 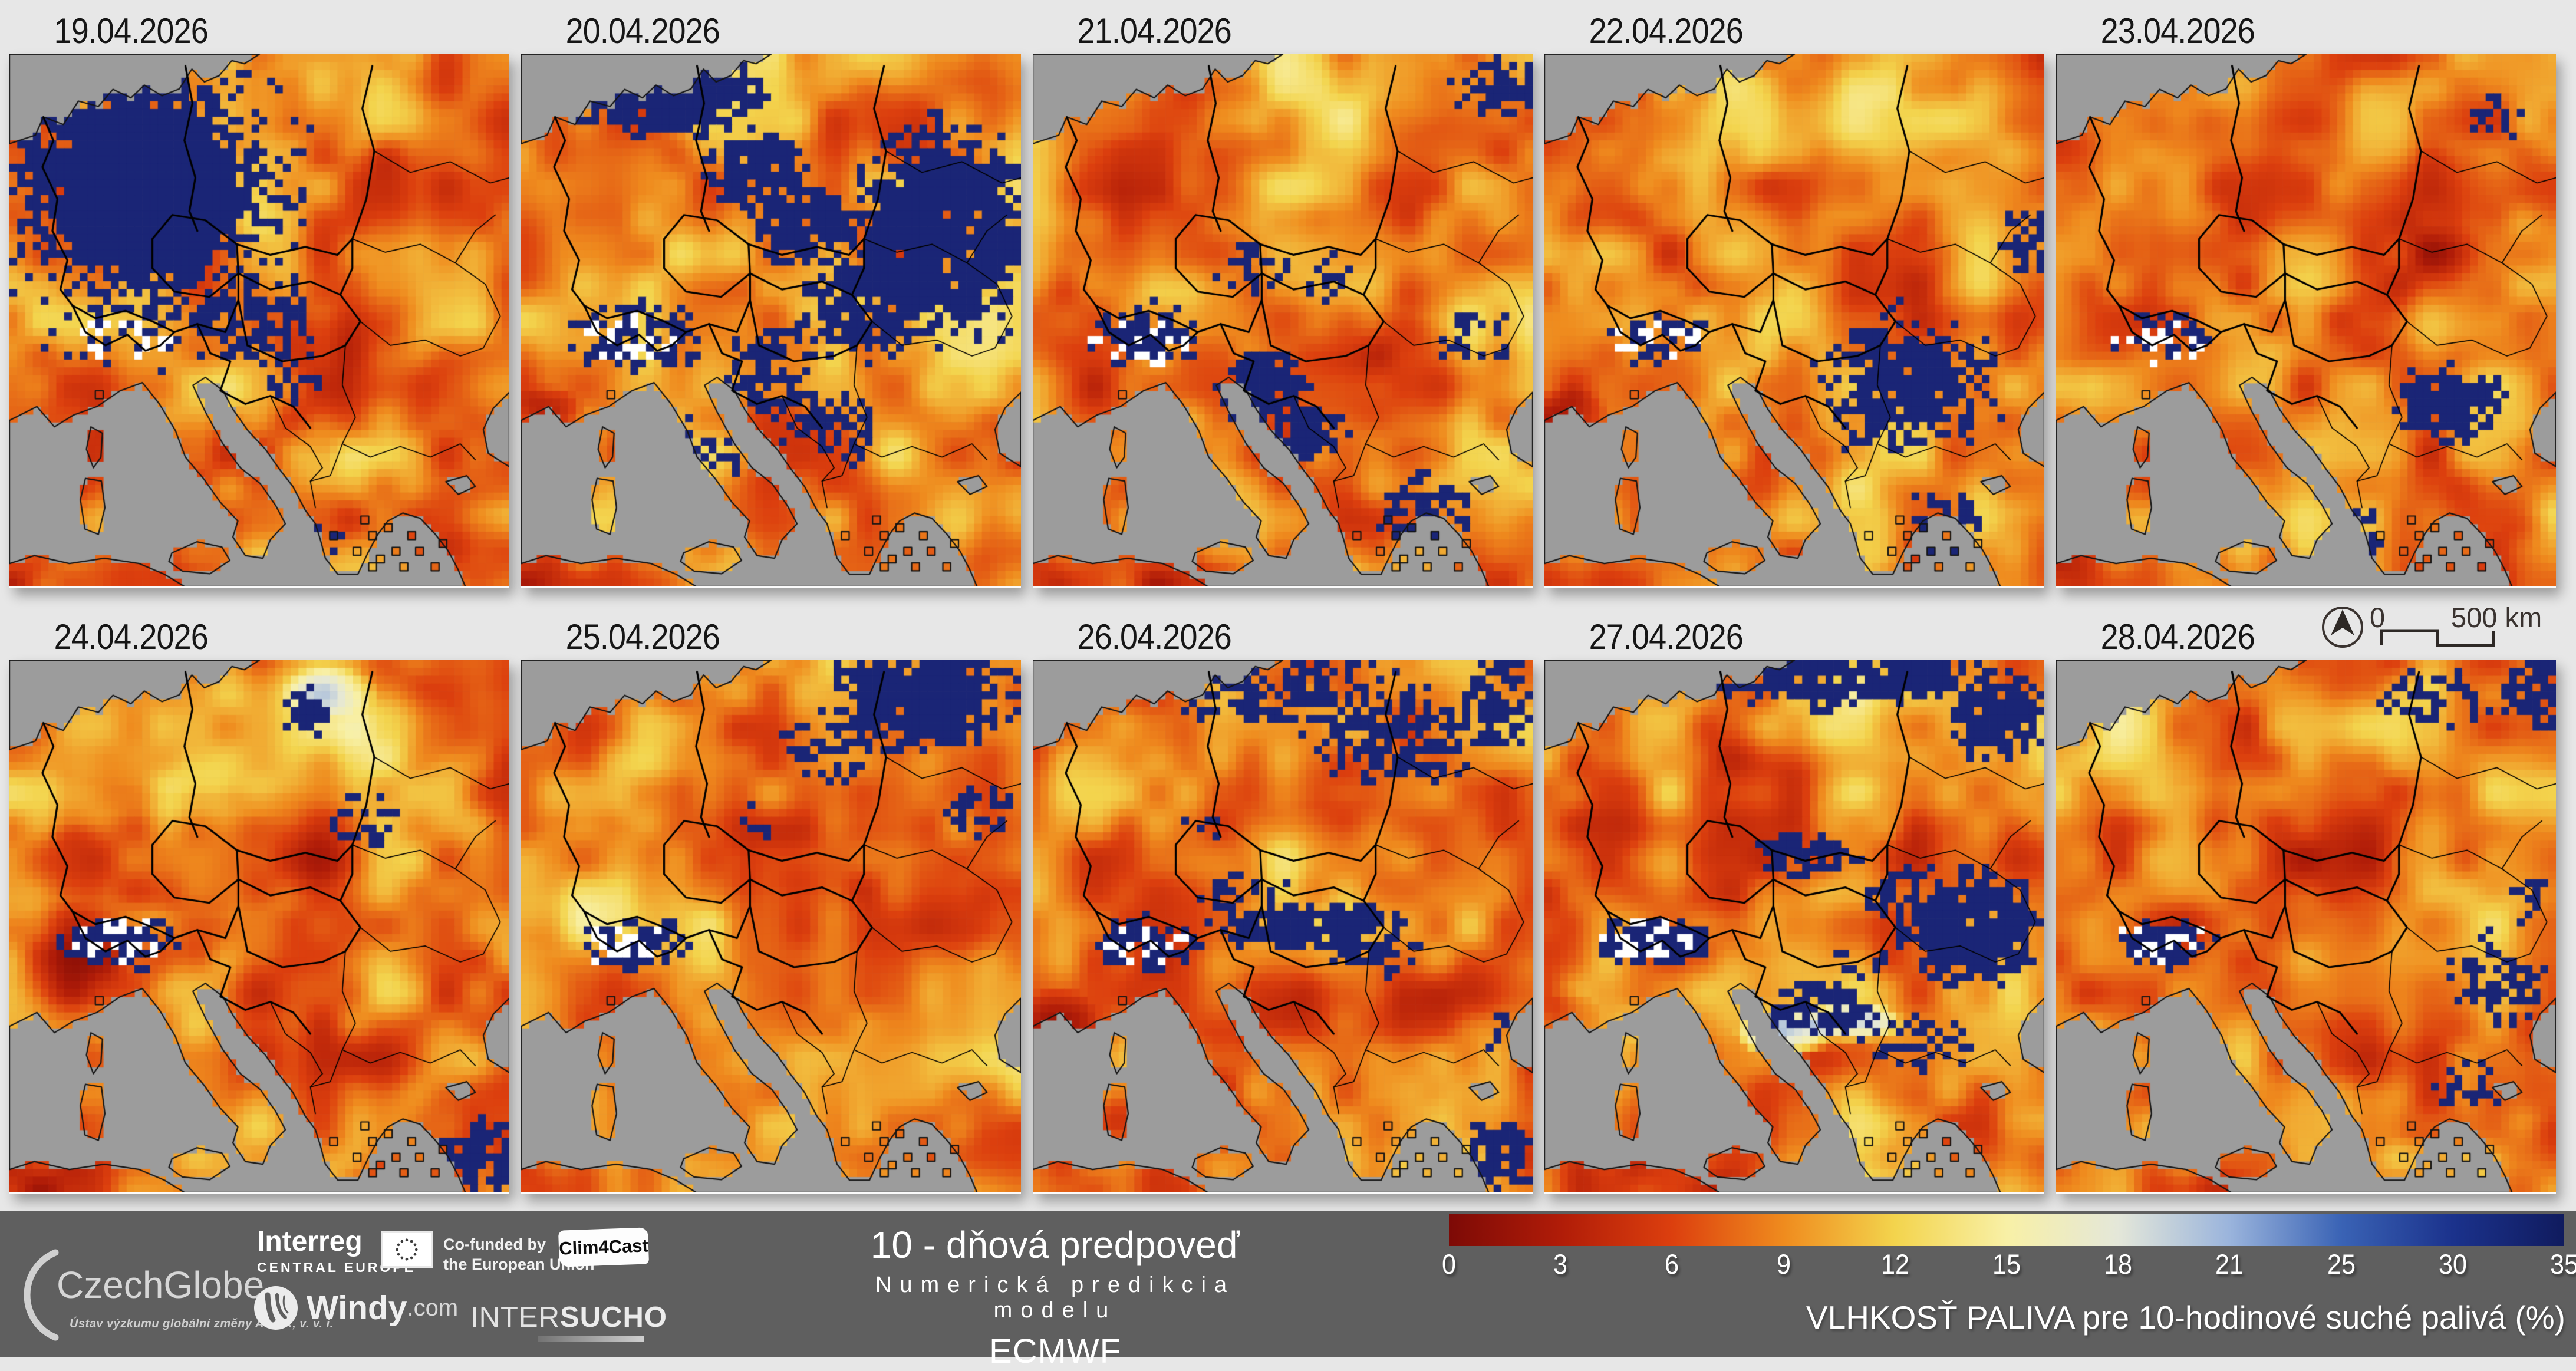 I want to click on intersucho-underline, so click(x=591, y=1339).